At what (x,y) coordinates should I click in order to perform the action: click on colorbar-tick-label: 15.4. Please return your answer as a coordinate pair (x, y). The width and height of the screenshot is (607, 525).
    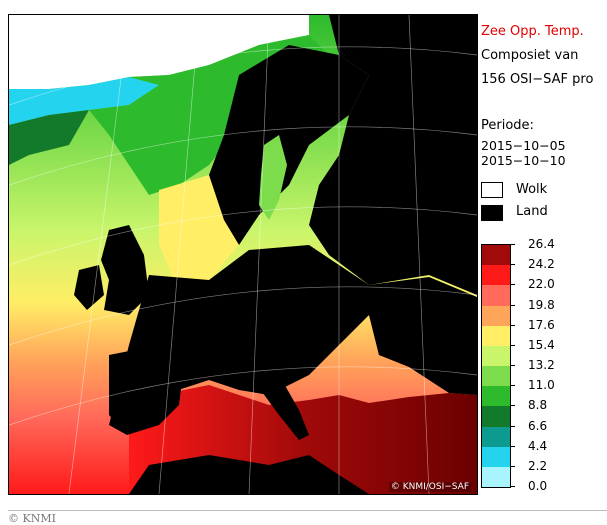
    Looking at the image, I should click on (541, 344).